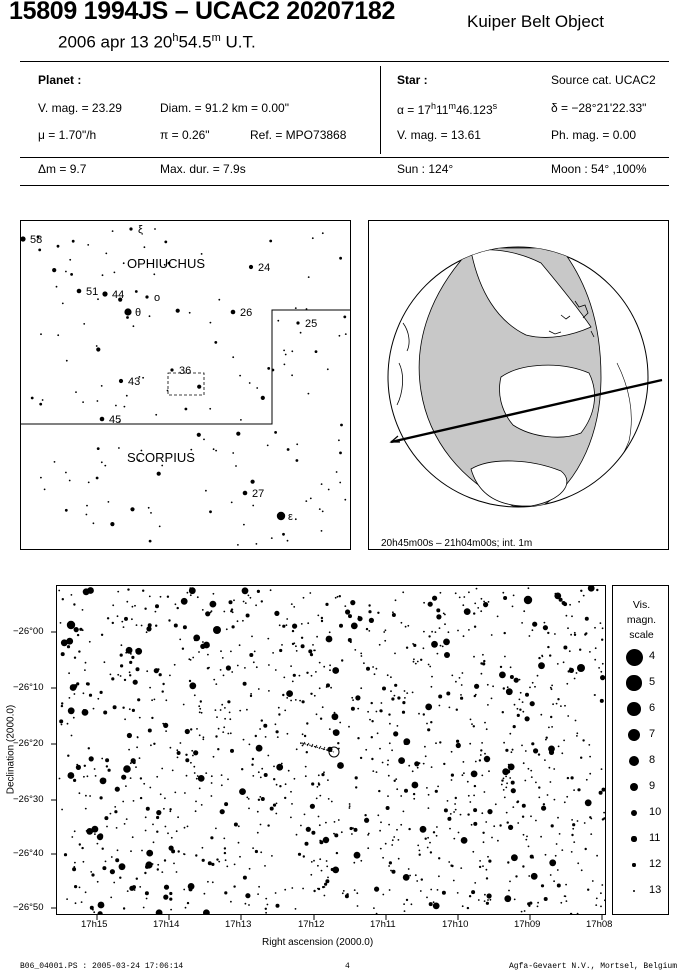 The height and width of the screenshot is (972, 680). Describe the element at coordinates (457, 543) in the screenshot. I see `globe-time-caption: 20h45m00s – 21h04m00s; int. 1m` at that location.